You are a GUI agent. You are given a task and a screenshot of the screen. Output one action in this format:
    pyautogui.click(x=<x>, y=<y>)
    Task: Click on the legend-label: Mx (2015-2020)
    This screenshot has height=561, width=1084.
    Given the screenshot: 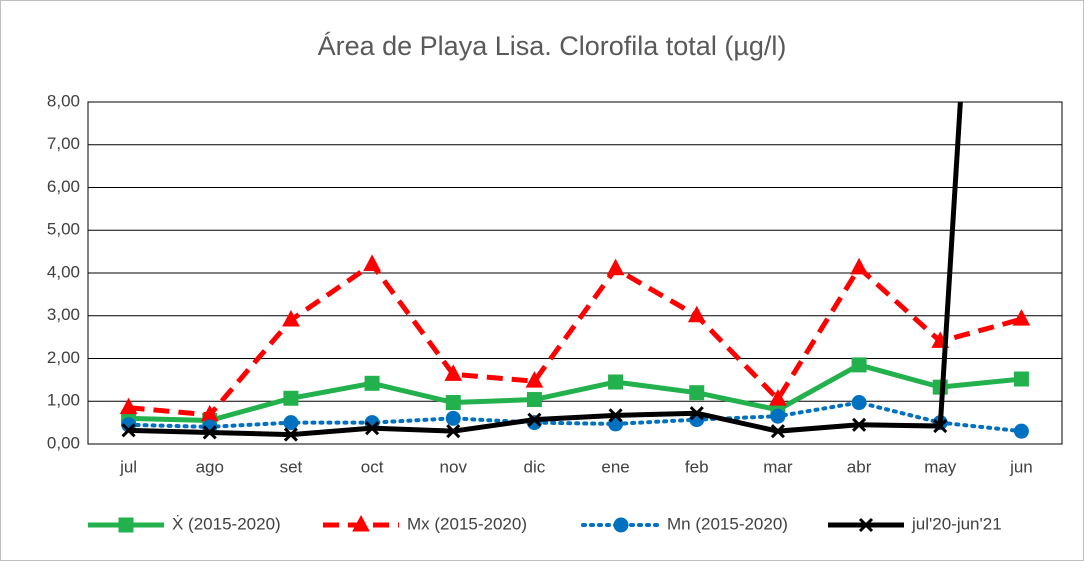 What is the action you would take?
    pyautogui.click(x=467, y=523)
    